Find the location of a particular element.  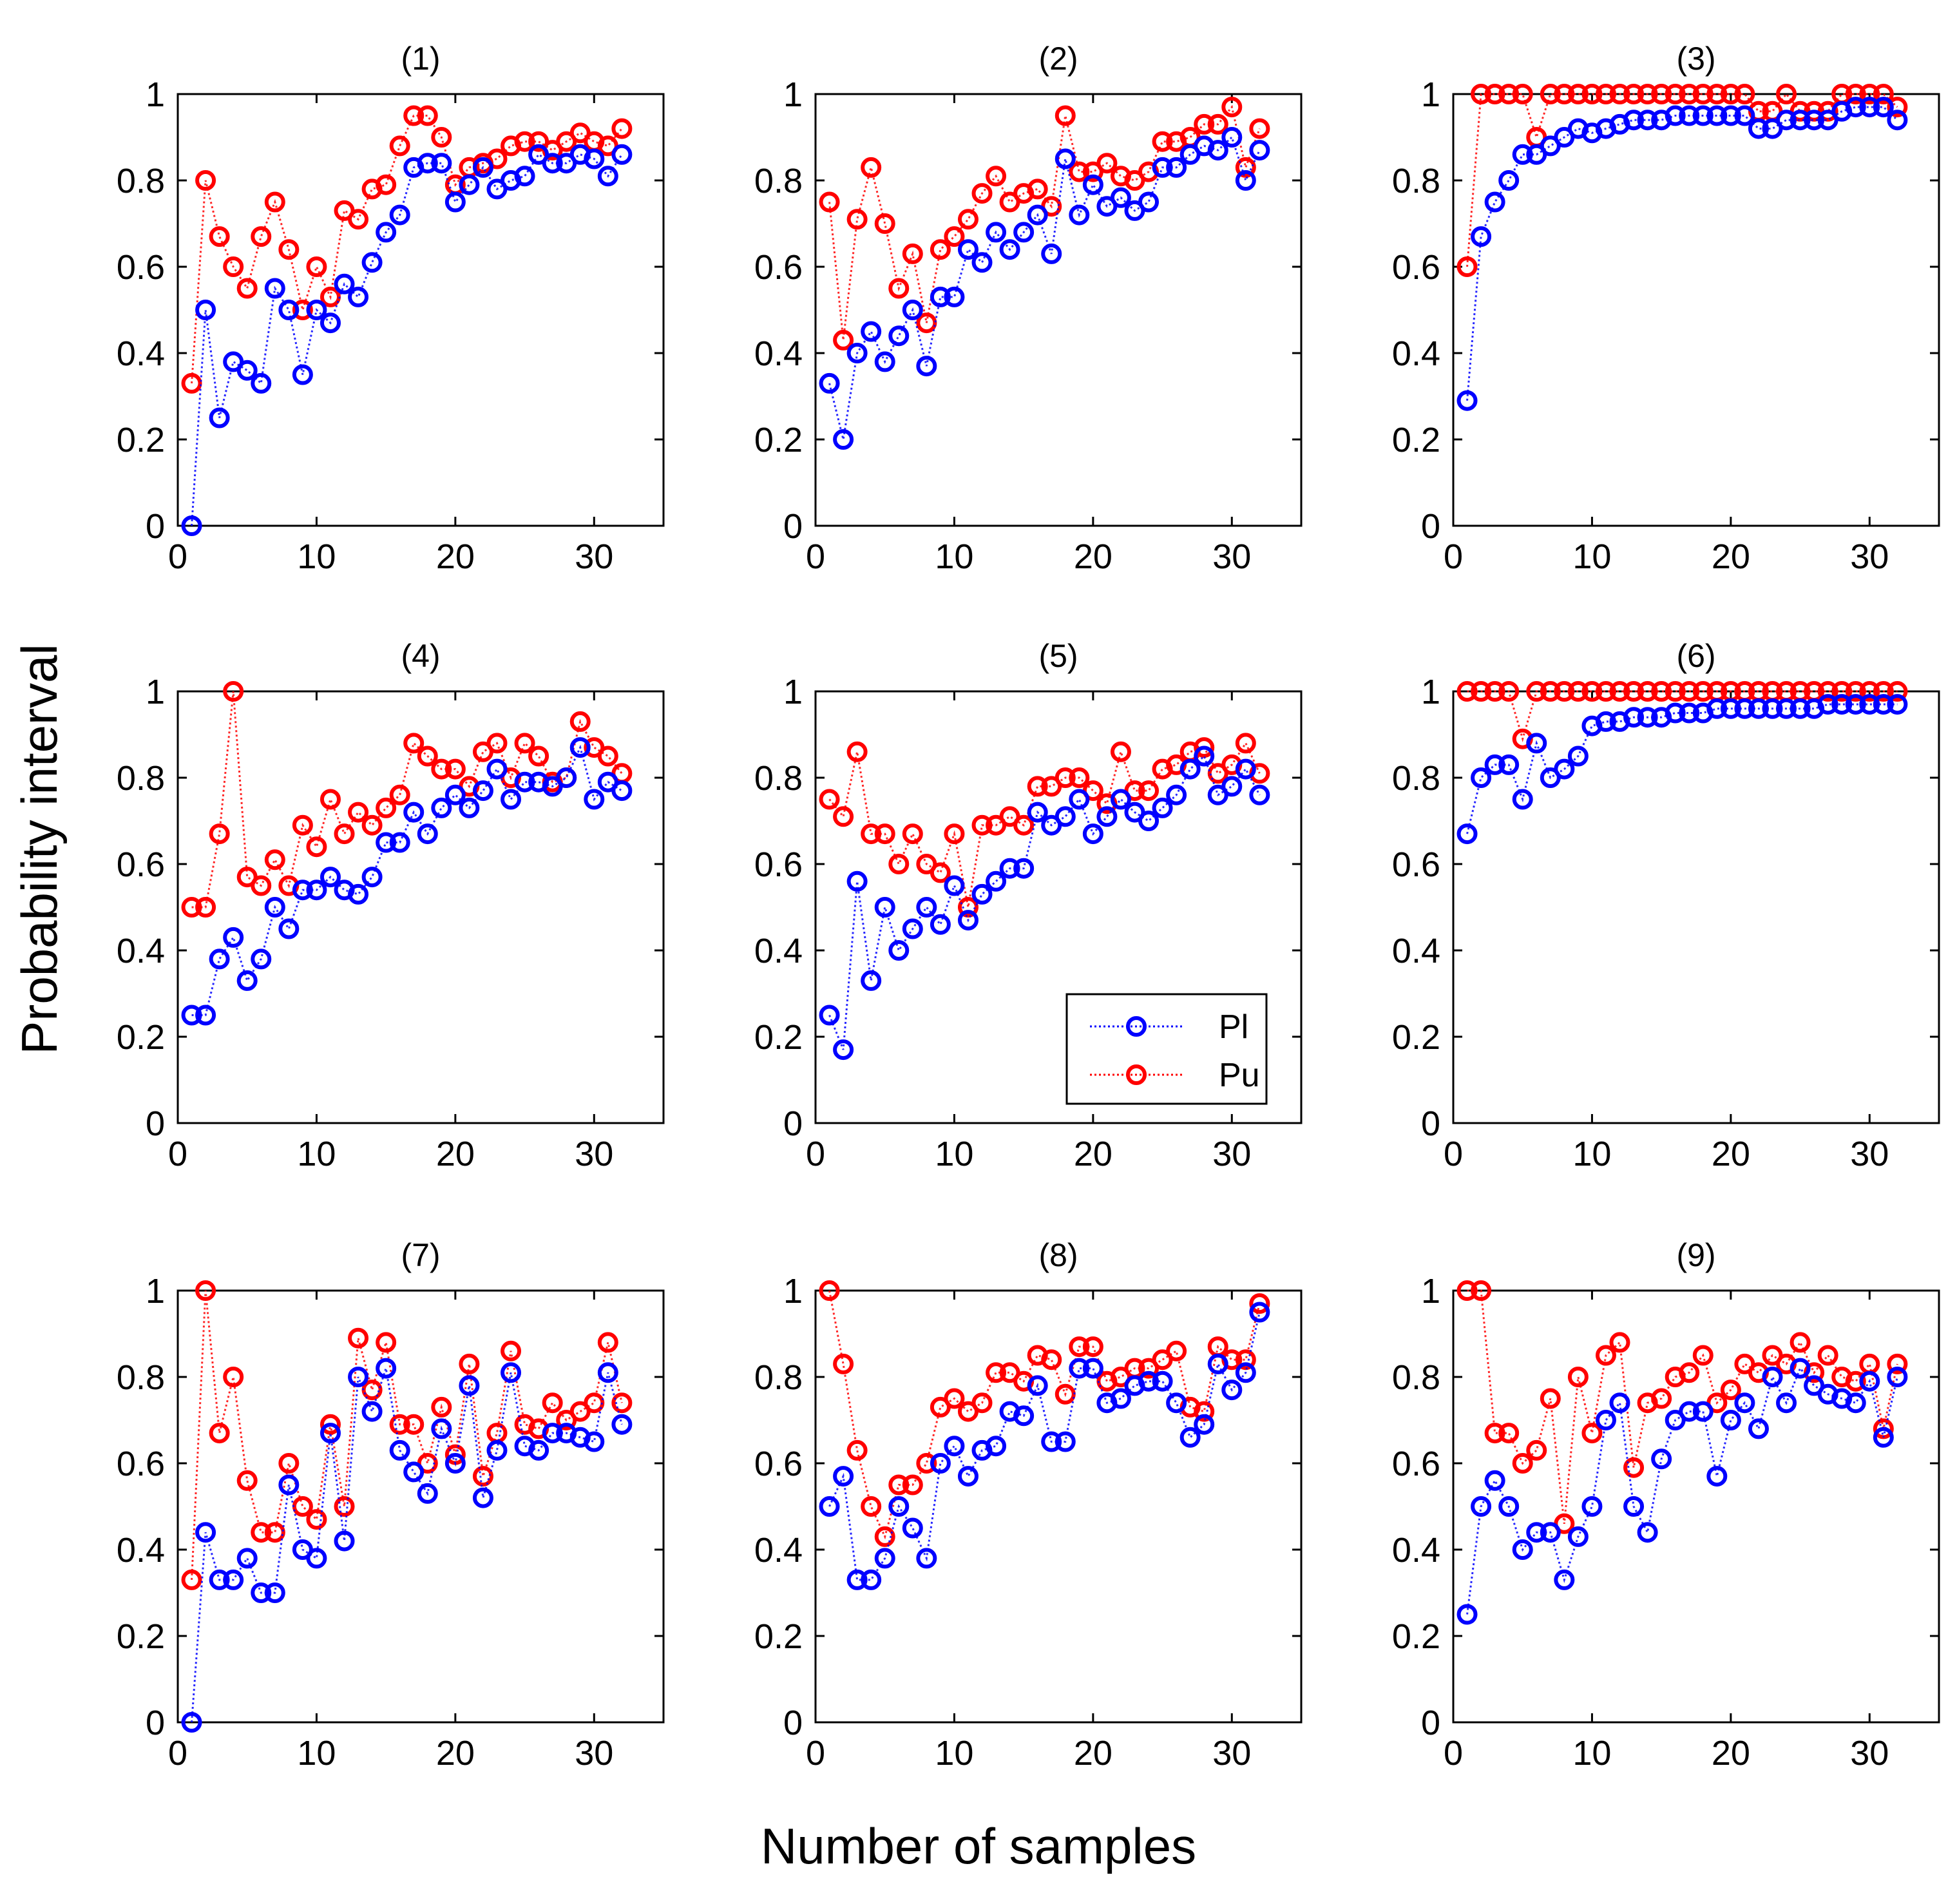

y-tick-label: 1 is located at coordinates (155, 1291).